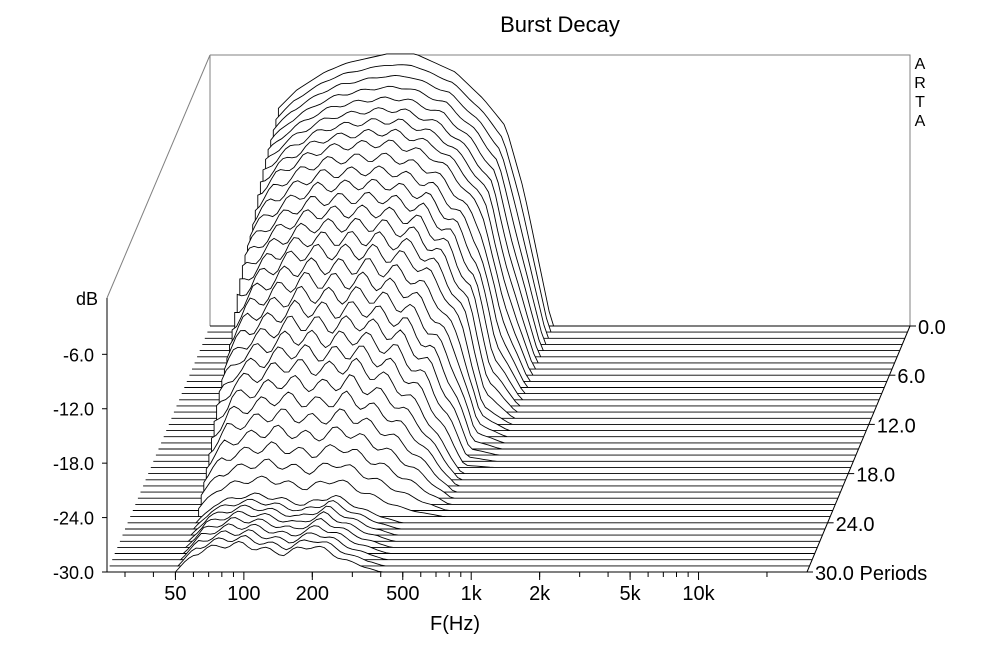 The height and width of the screenshot is (666, 1000). Describe the element at coordinates (472, 594) in the screenshot. I see `x-tick-label: 1k` at that location.